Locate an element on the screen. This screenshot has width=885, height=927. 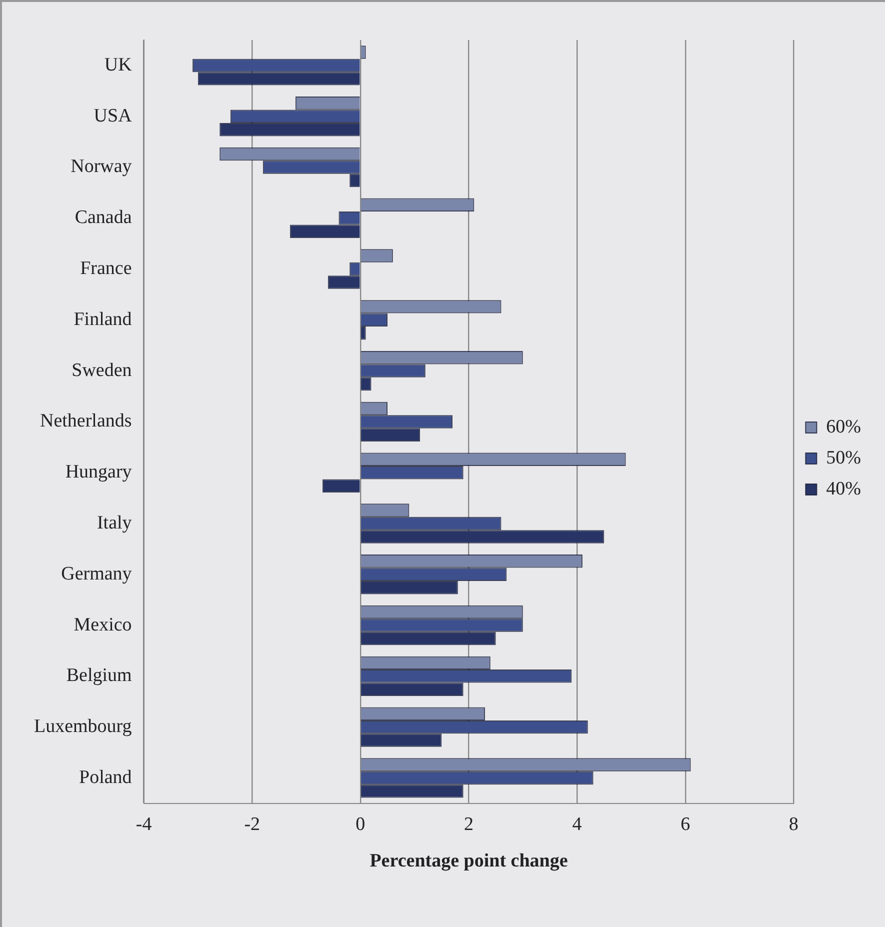
legend-label: 60% is located at coordinates (844, 427).